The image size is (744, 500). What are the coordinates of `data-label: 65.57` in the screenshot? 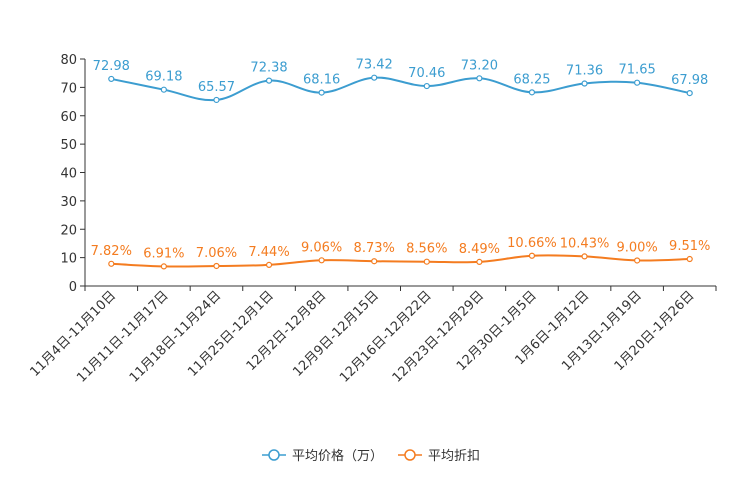 It's located at (216, 87).